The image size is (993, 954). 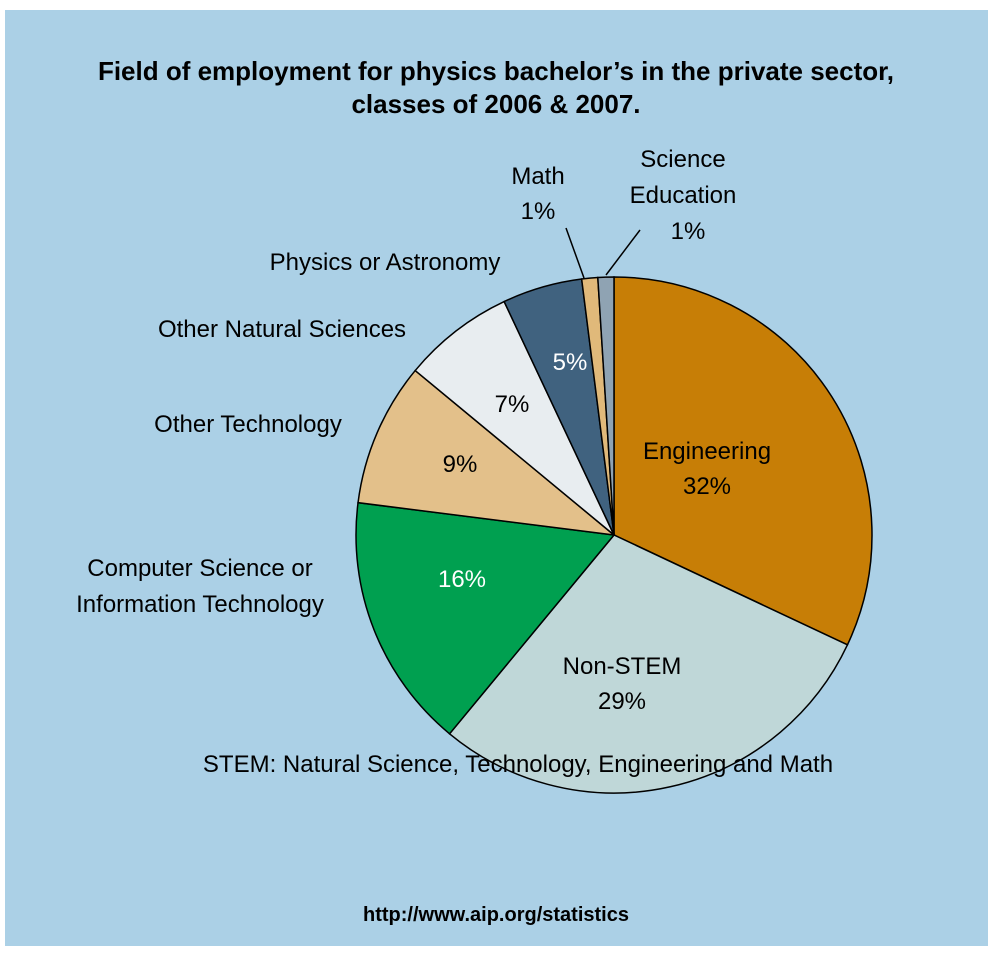 I want to click on slice-value: 9%, so click(x=460, y=464).